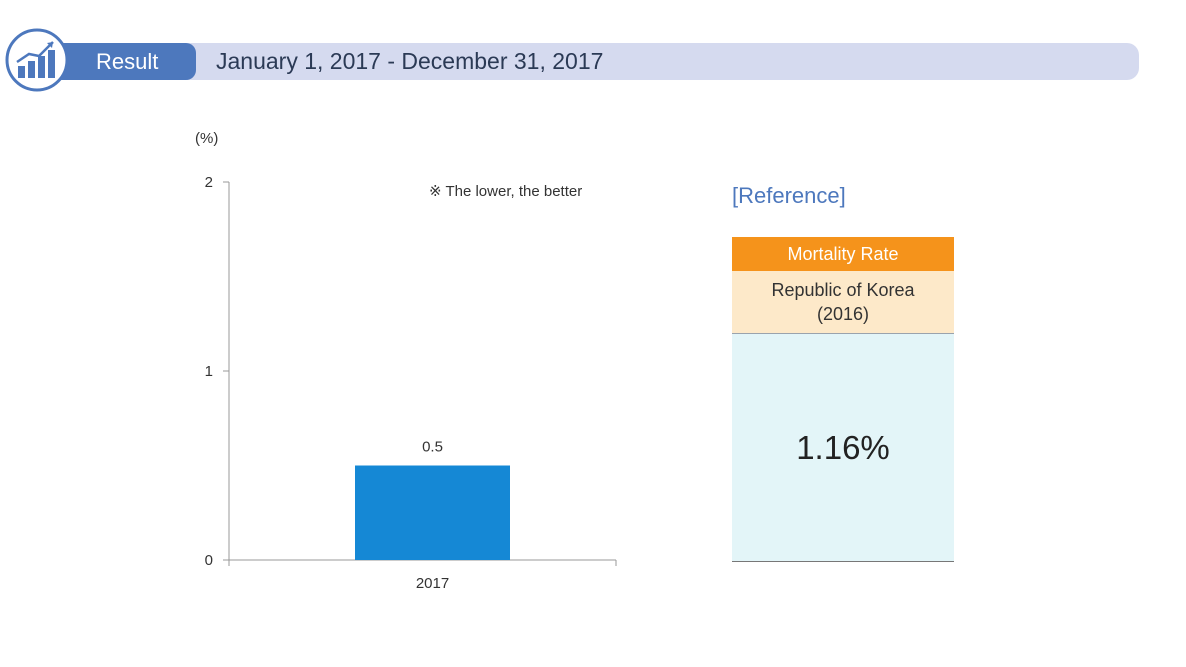  Describe the element at coordinates (432, 512) in the screenshot. I see `bar-2017` at that location.